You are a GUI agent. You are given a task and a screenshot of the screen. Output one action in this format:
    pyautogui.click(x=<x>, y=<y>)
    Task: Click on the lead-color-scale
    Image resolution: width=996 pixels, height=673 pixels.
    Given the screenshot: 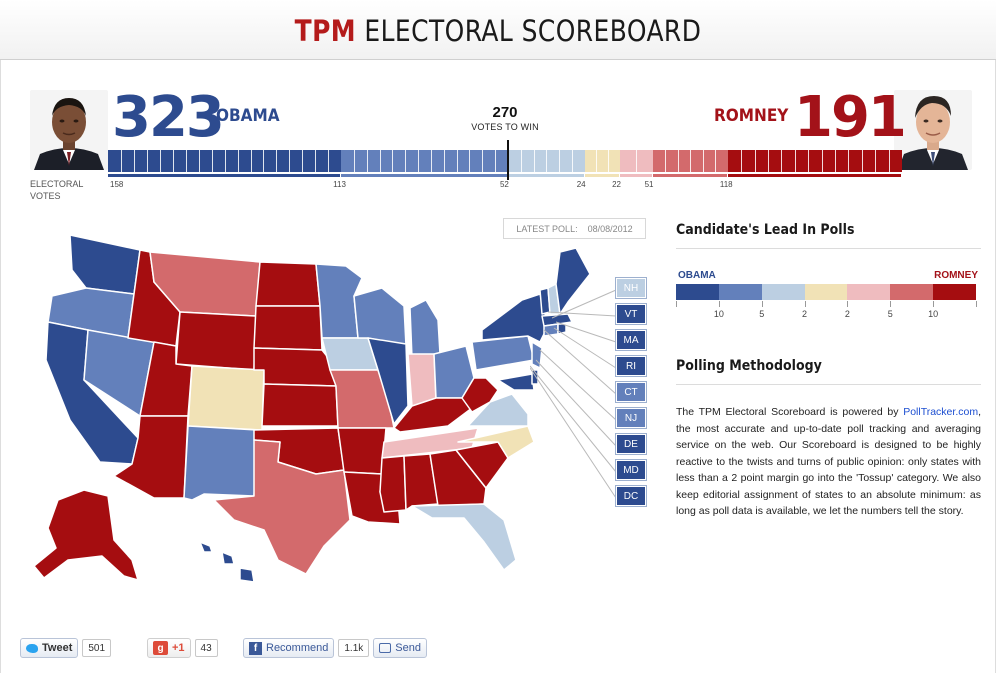 What is the action you would take?
    pyautogui.click(x=826, y=292)
    